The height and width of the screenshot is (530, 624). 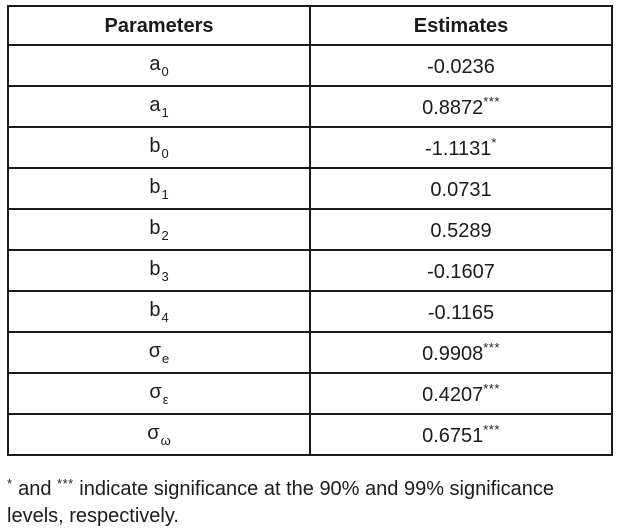 What do you see at coordinates (165, 317) in the screenshot?
I see `parameter-subscript: 4` at bounding box center [165, 317].